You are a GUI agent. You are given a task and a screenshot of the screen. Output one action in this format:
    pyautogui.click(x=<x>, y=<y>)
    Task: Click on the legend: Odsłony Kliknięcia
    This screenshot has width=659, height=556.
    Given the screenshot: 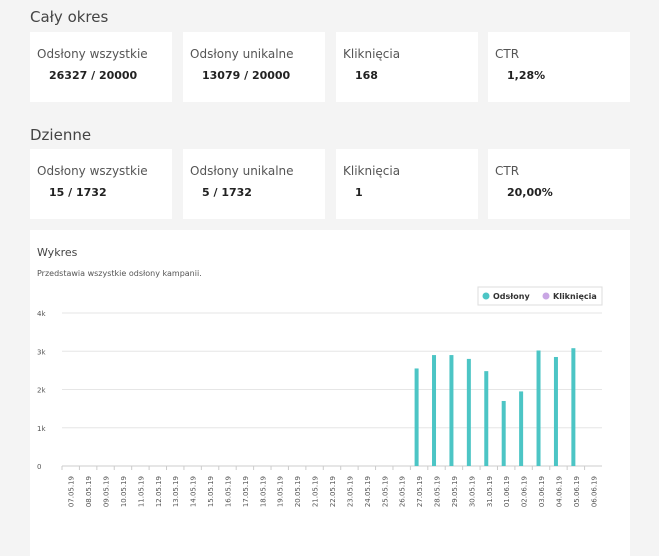 What is the action you would take?
    pyautogui.click(x=540, y=296)
    